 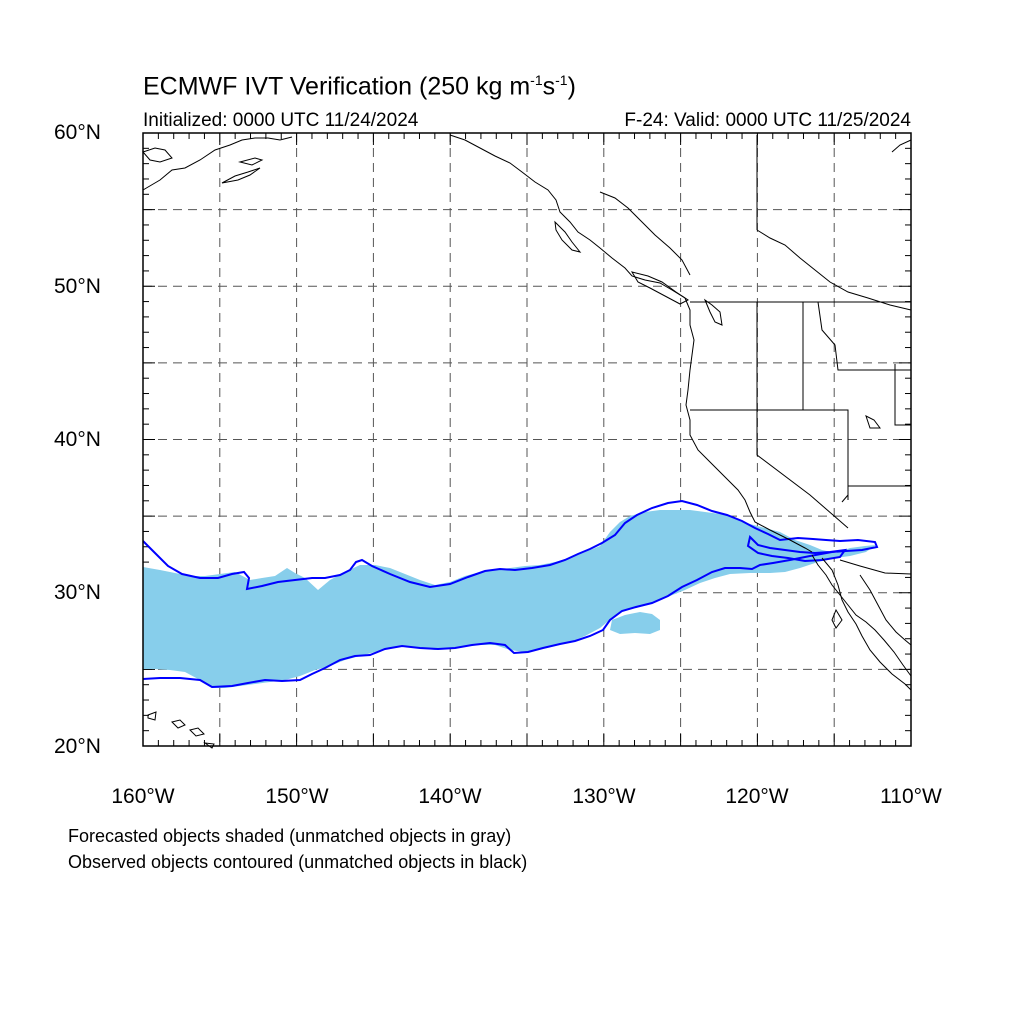 I want to click on observed-ivt-inner-contour, so click(x=797, y=549).